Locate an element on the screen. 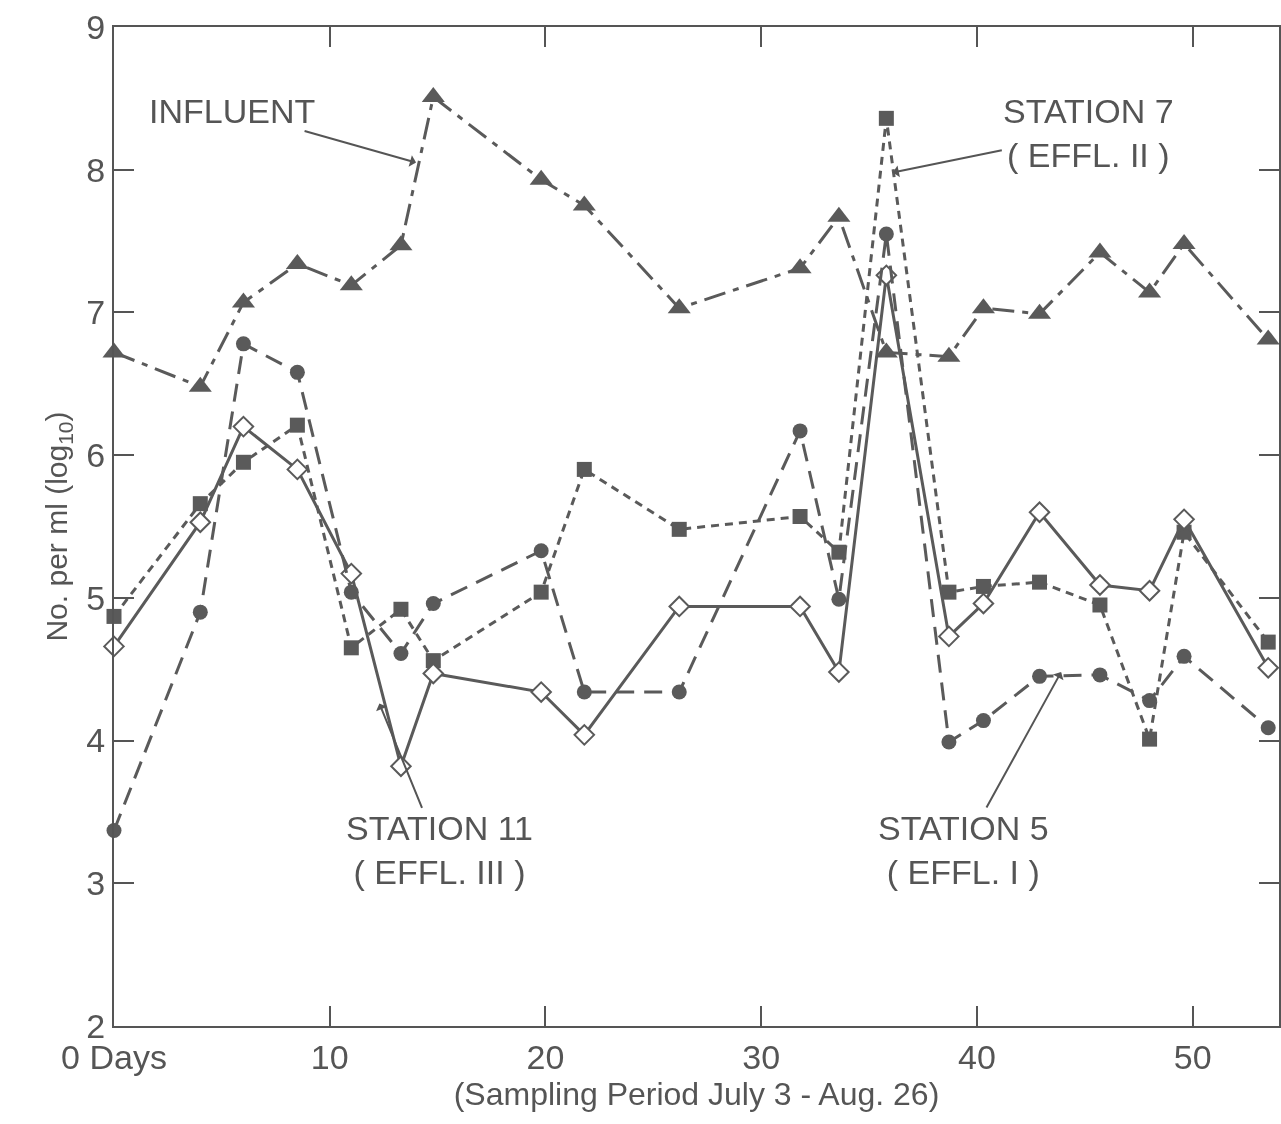 The image size is (1281, 1124). y-tick-label: 5 is located at coordinates (96, 597).